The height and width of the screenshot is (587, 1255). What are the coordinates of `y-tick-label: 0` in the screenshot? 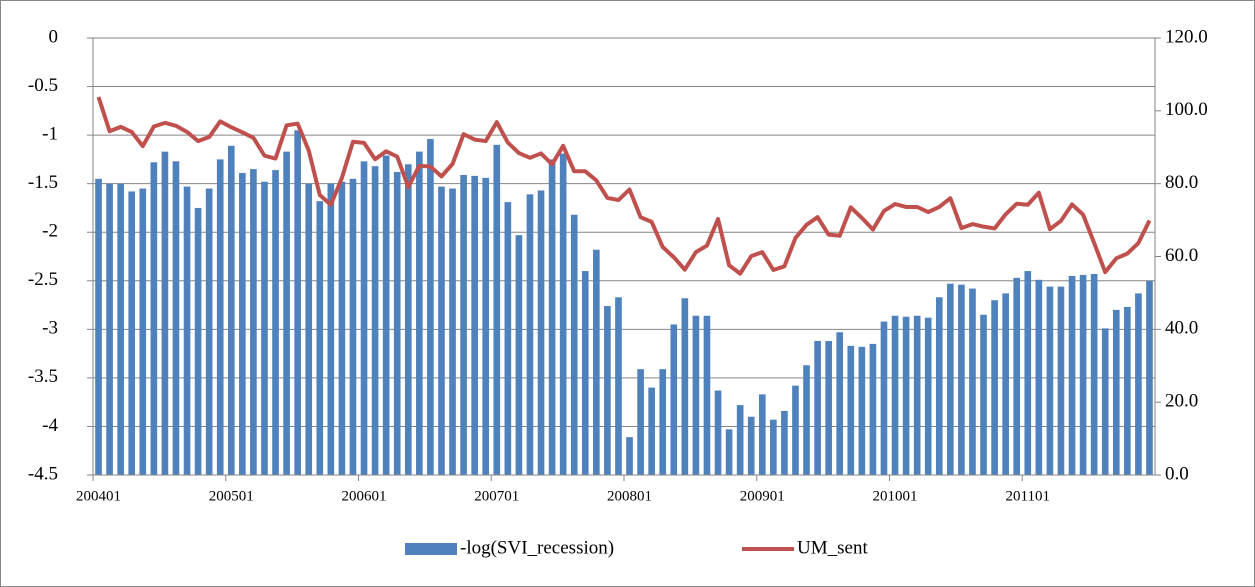 It's located at (54, 36).